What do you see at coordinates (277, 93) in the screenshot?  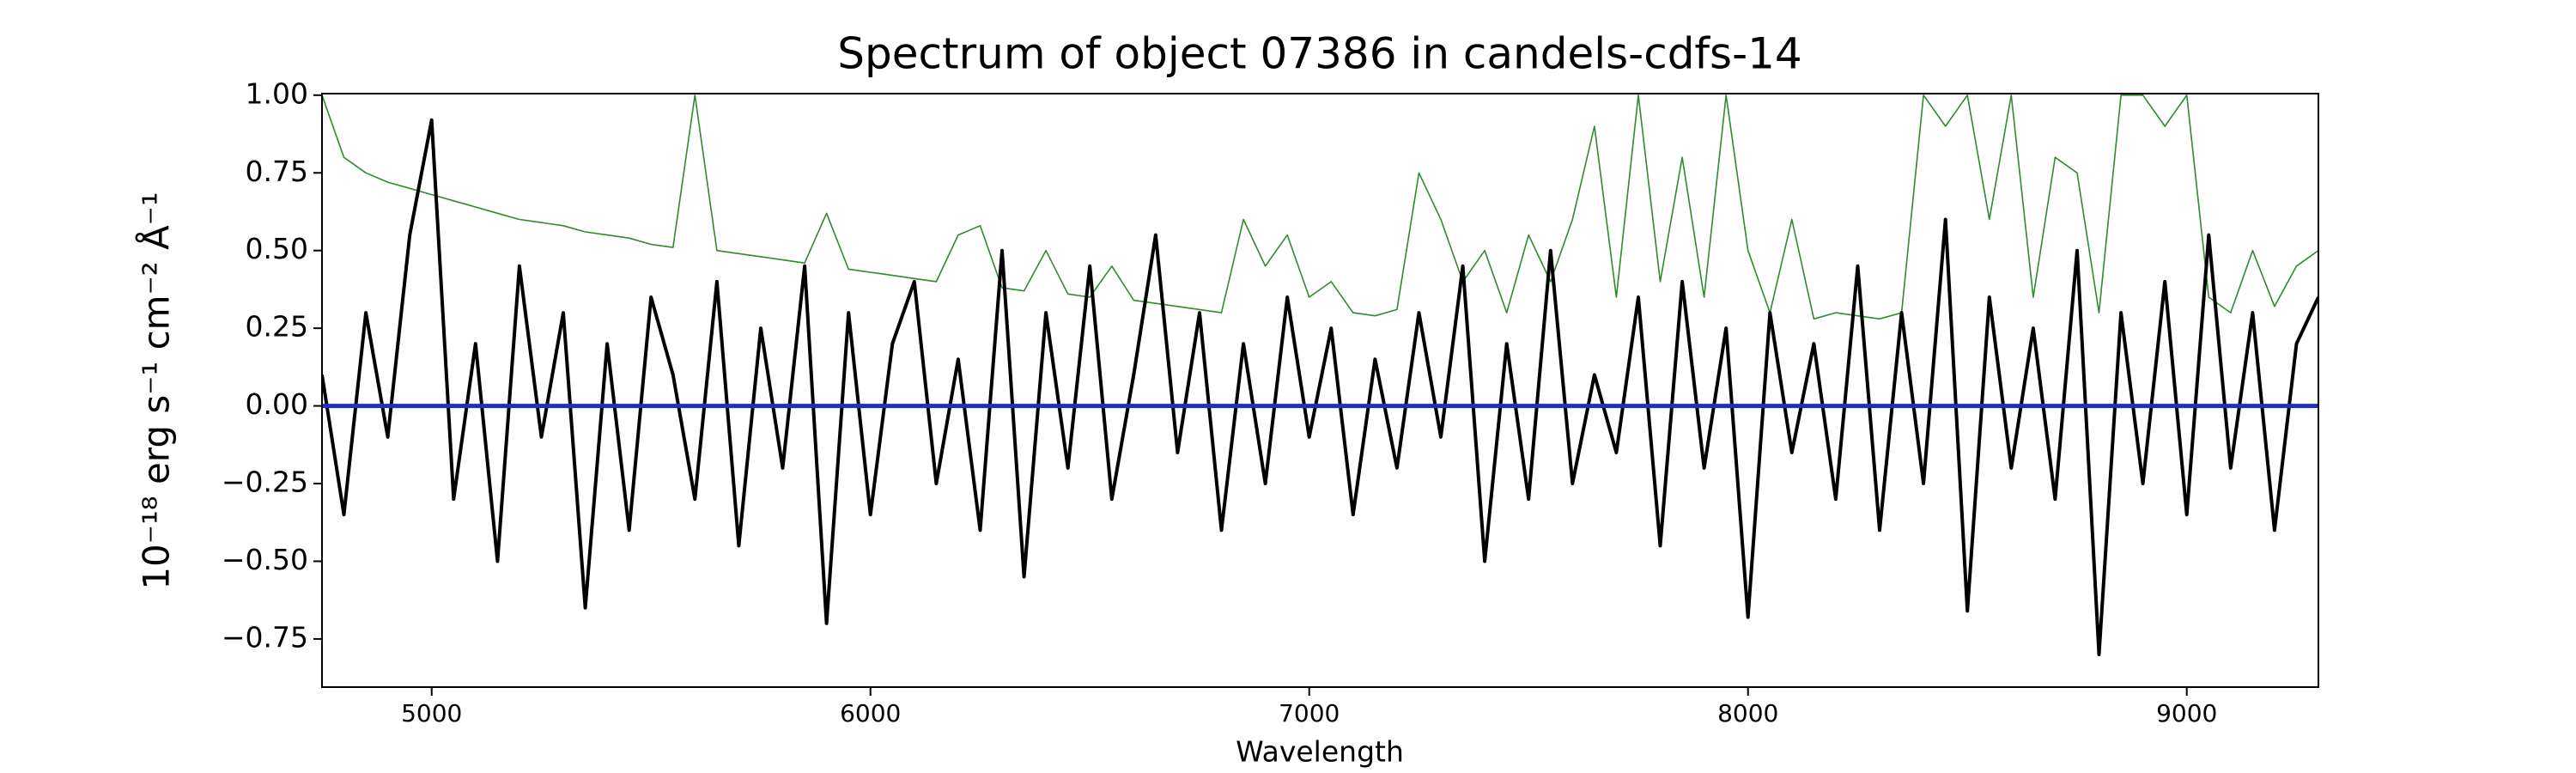 I see `y-tick-label: 1.00` at bounding box center [277, 93].